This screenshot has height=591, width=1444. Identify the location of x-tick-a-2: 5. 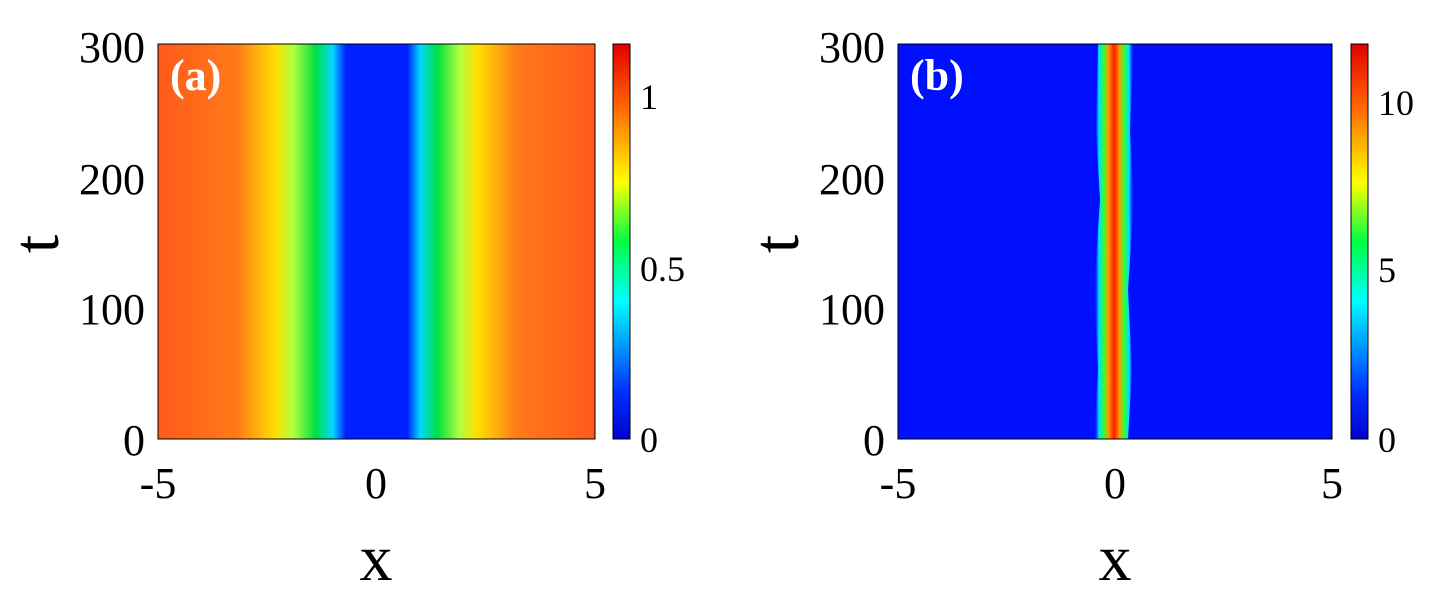
(595, 483).